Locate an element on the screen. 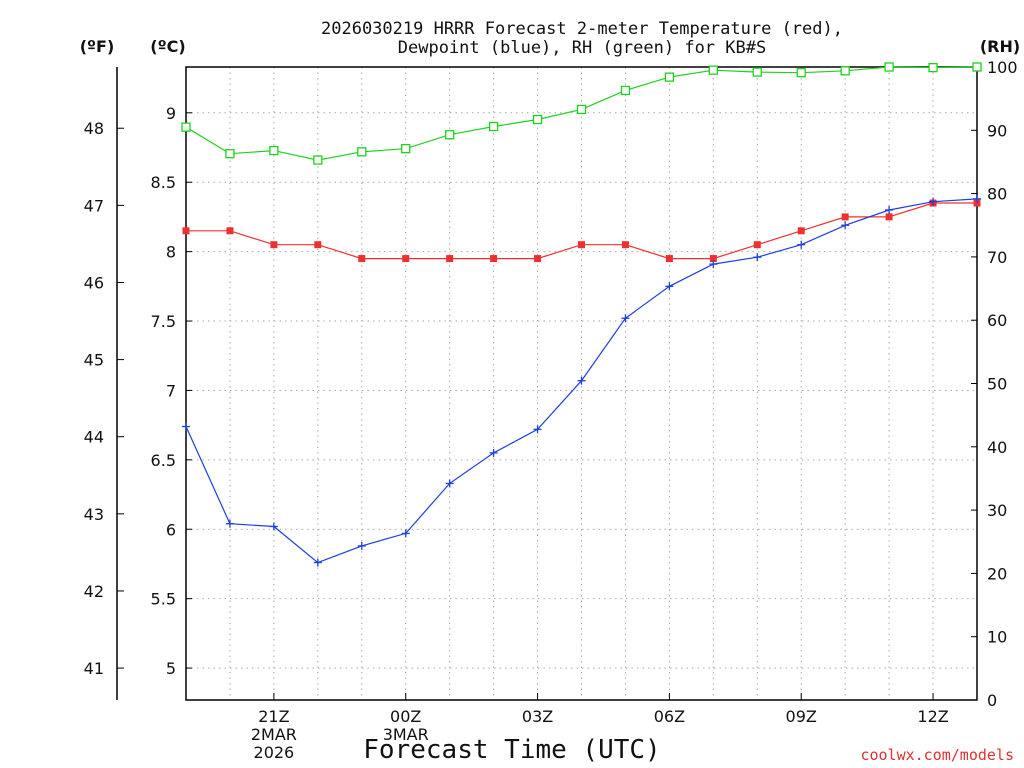 This screenshot has width=1024, height=768. x-tick-label: 3MAR is located at coordinates (406, 734).